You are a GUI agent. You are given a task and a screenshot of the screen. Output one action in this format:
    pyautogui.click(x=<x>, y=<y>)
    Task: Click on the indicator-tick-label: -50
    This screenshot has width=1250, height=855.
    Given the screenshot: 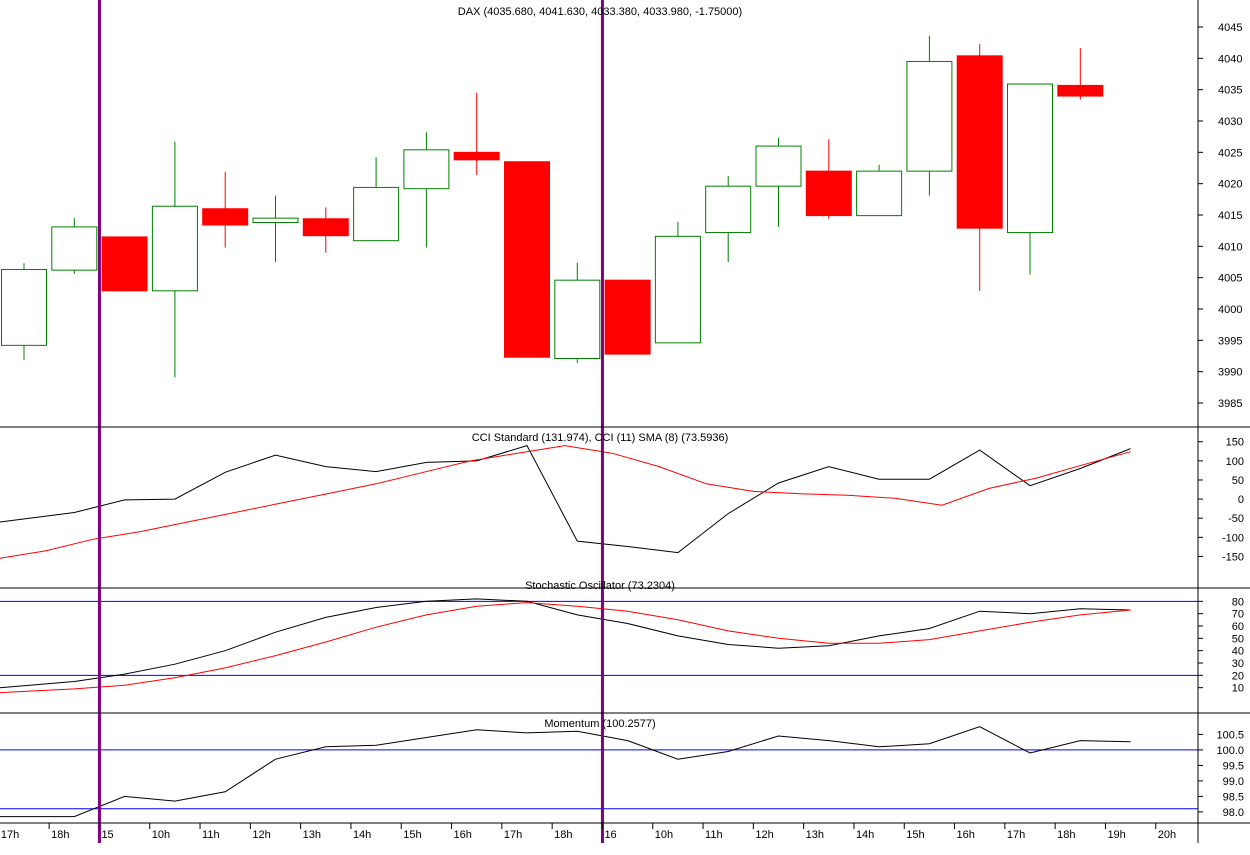 What is the action you would take?
    pyautogui.click(x=1236, y=519)
    